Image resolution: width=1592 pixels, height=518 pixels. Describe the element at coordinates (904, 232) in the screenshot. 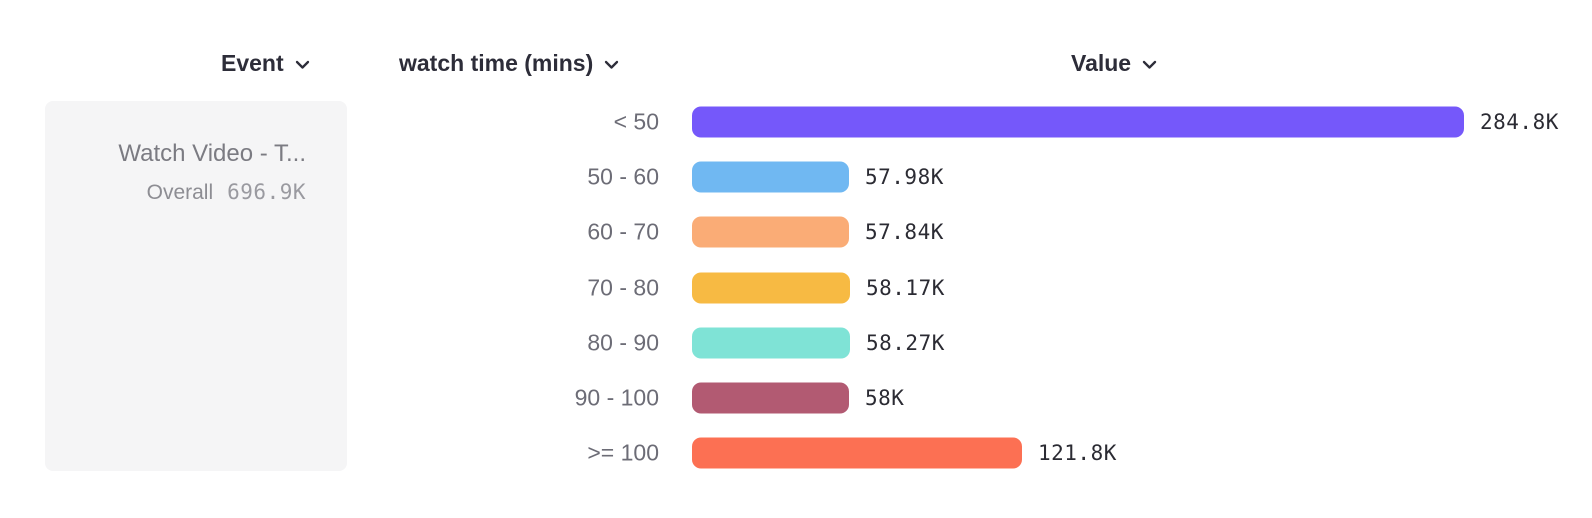

I see `bar-value-label: 57.84K` at that location.